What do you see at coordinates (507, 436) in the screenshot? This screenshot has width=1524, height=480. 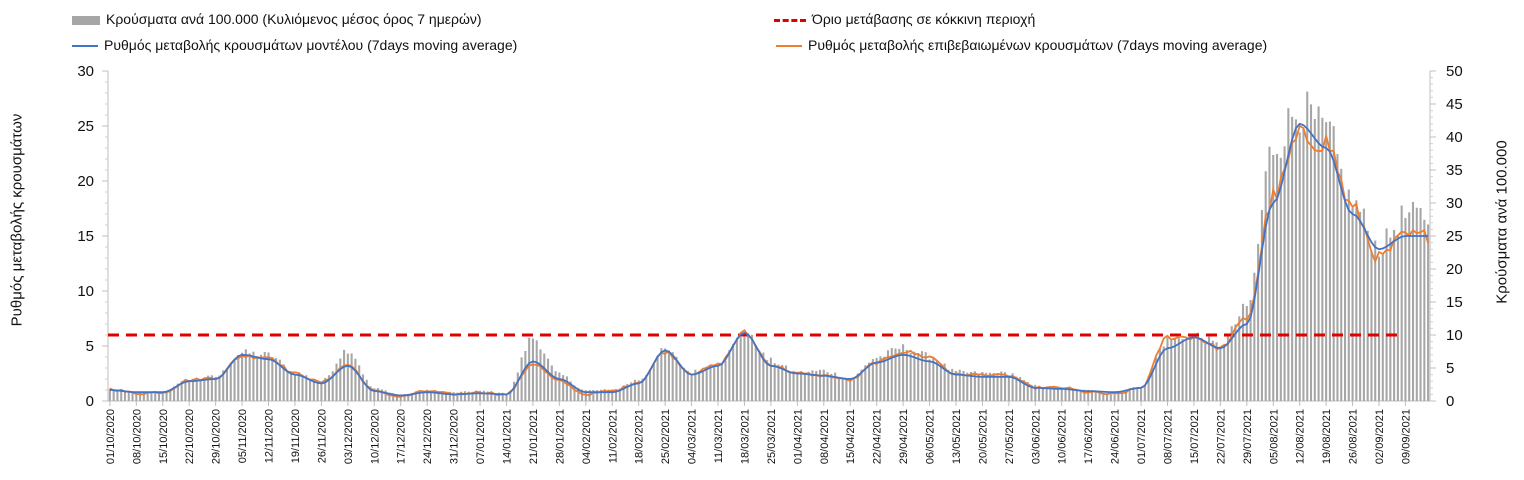 I see `x-tick-label: 14/01/2021` at bounding box center [507, 436].